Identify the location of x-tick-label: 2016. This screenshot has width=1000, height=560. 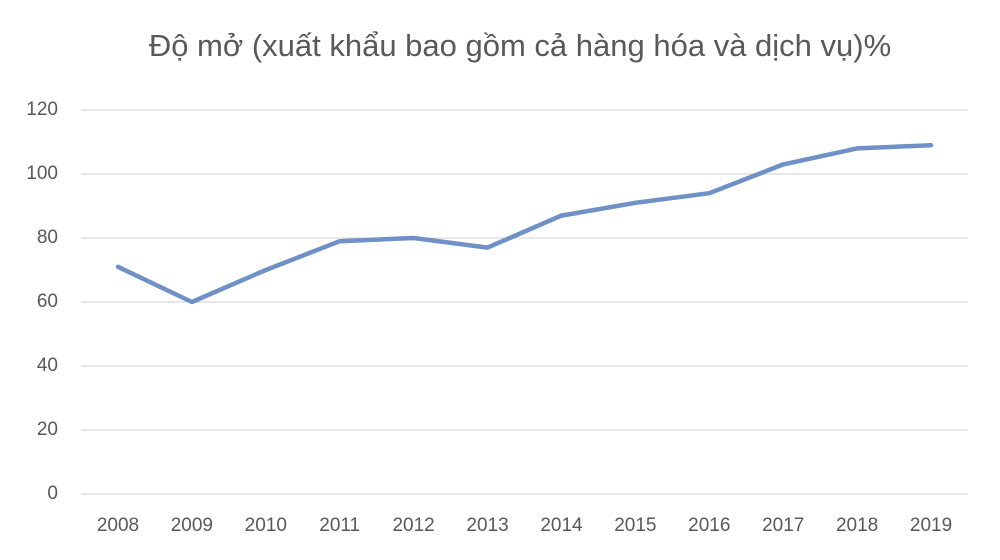
(709, 525).